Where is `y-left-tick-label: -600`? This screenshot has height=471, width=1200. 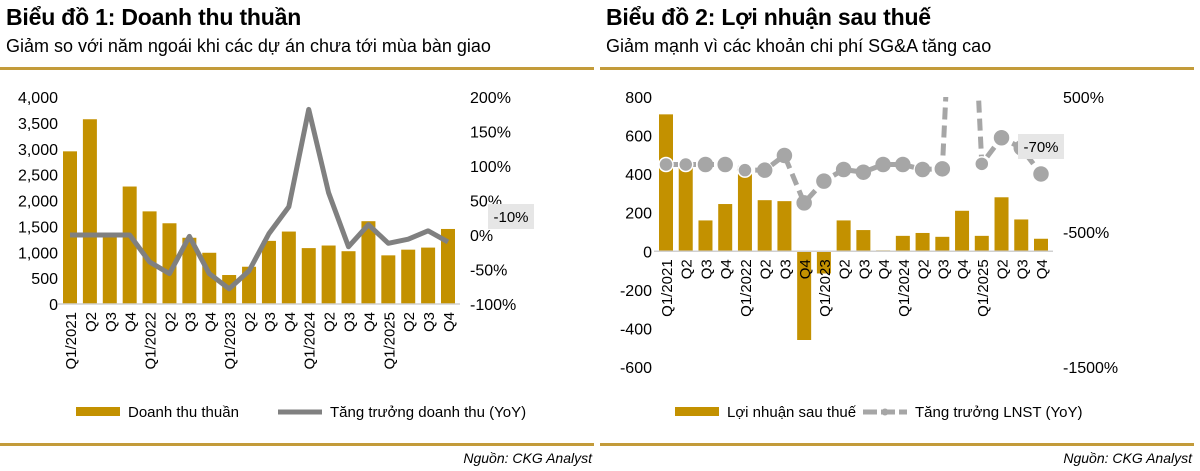 y-left-tick-label: -600 is located at coordinates (636, 368).